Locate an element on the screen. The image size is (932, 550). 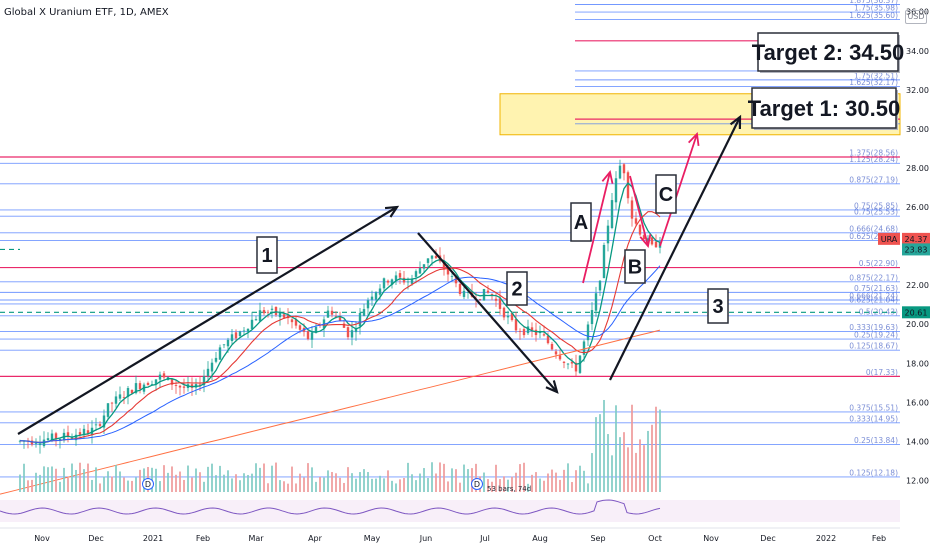
fib-label: 0.125(18.67) is located at coordinates (873, 346).